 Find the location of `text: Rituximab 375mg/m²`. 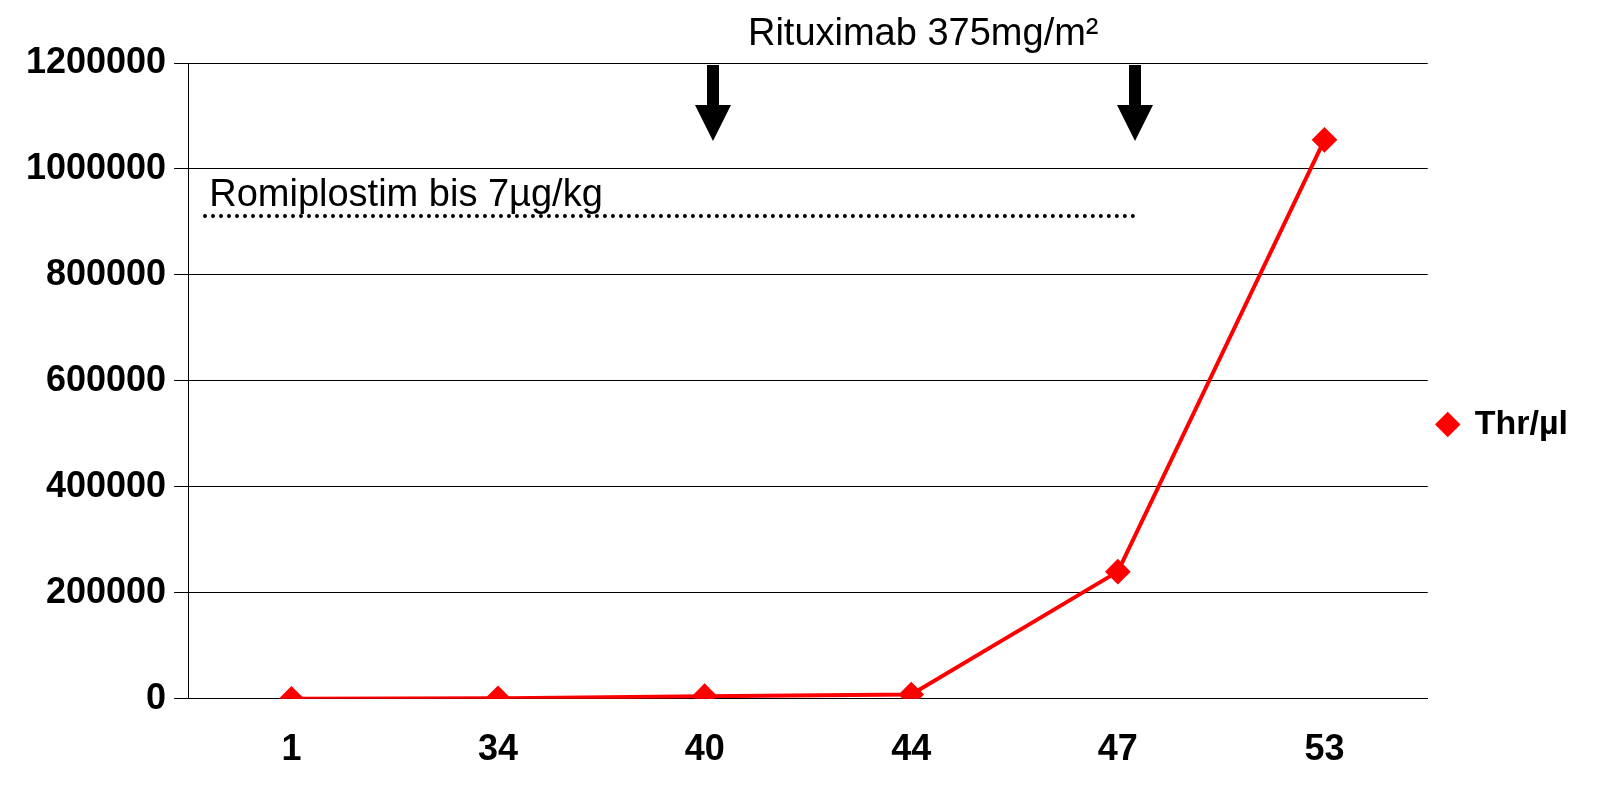

text: Rituximab 375mg/m² is located at coordinates (923, 32).